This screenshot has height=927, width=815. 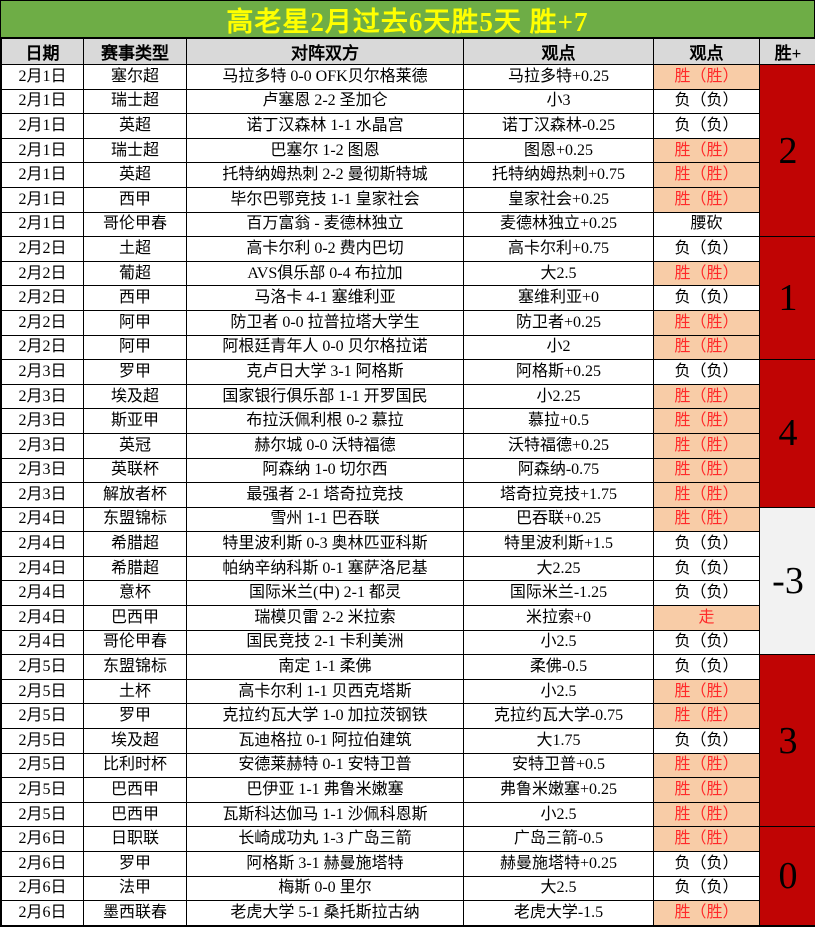 I want to click on league-cell: 哥伦甲春, so click(x=135, y=642).